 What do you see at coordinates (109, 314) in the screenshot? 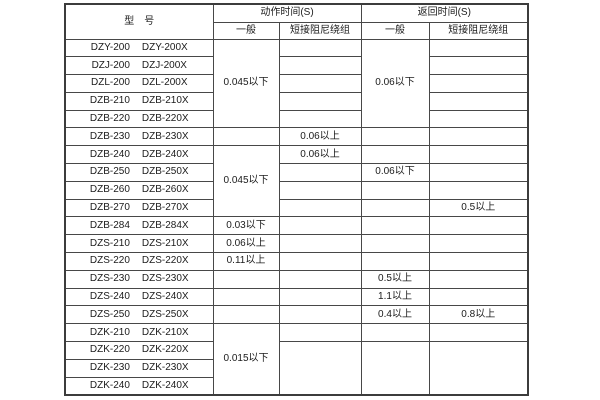
I see `model-name-primary: DZS-250` at bounding box center [109, 314].